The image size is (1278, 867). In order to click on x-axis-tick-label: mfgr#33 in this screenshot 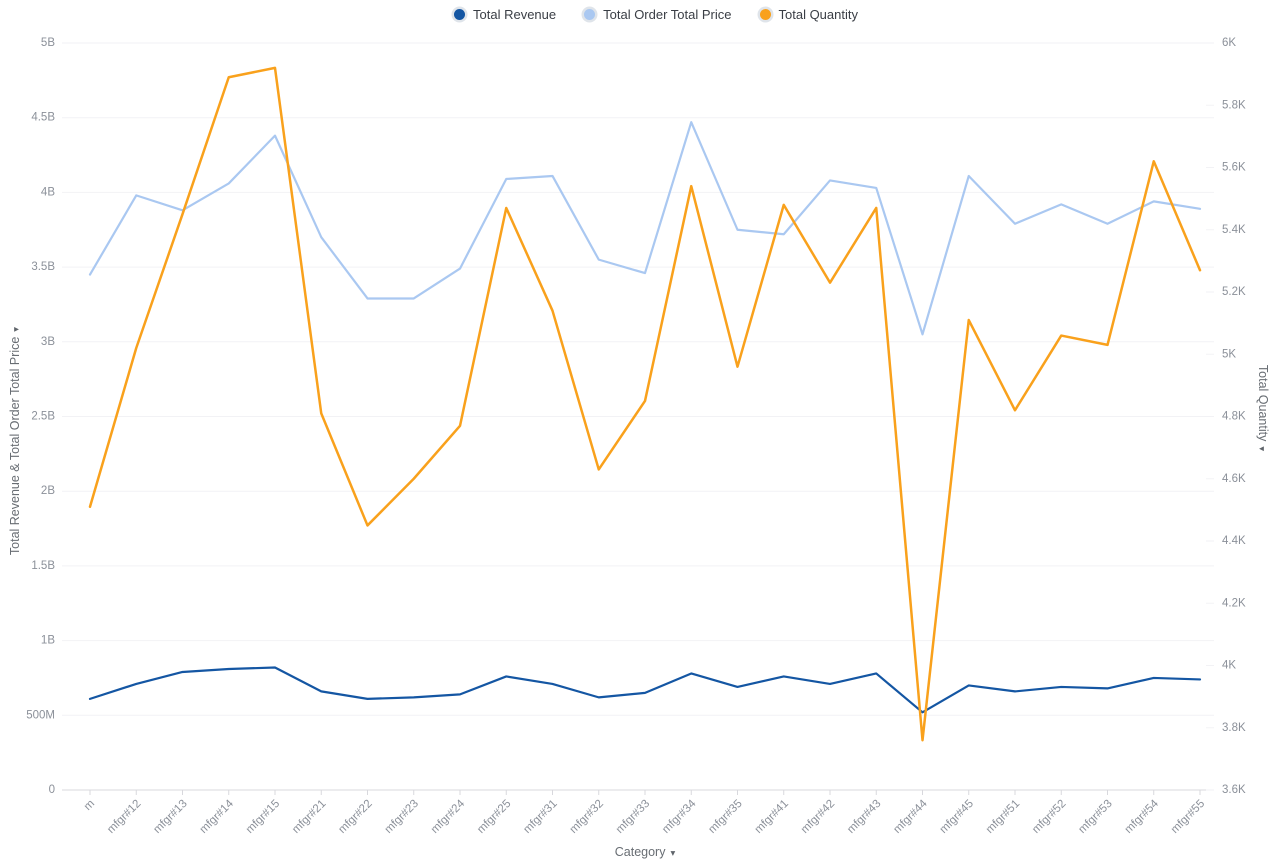, I will do `click(633, 817)`.